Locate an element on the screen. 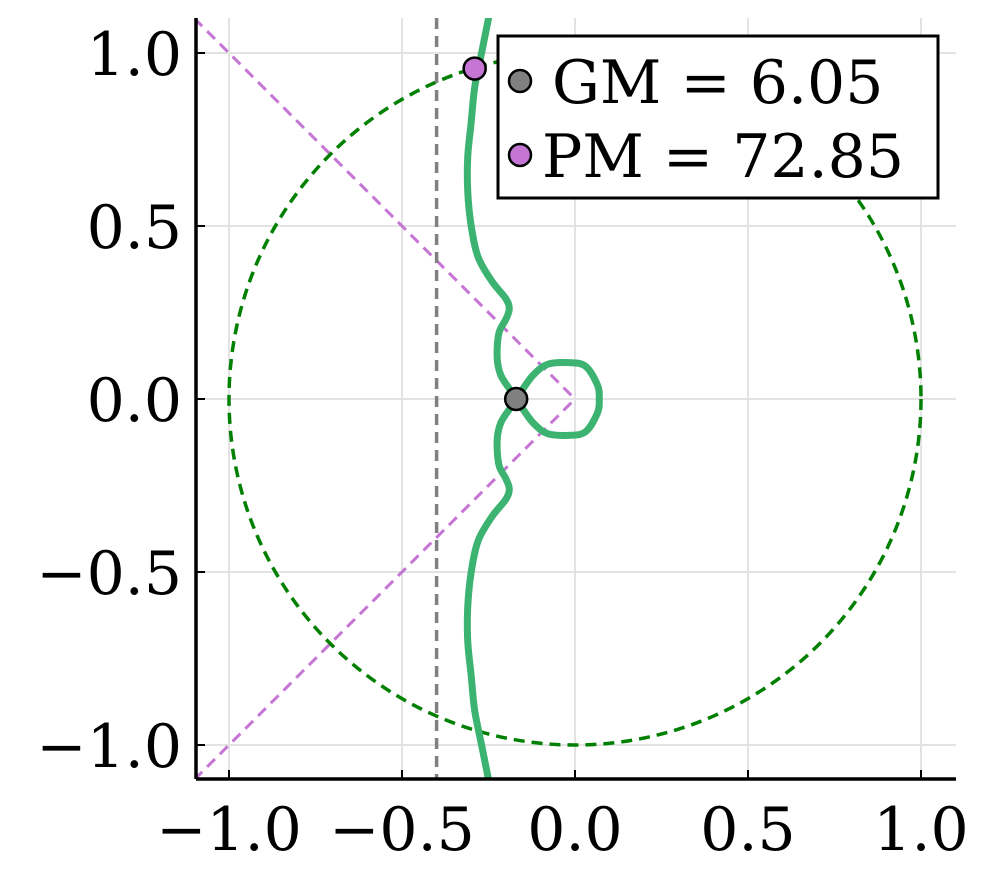  legend-label-gm: GM = 6.05 is located at coordinates (717, 83).